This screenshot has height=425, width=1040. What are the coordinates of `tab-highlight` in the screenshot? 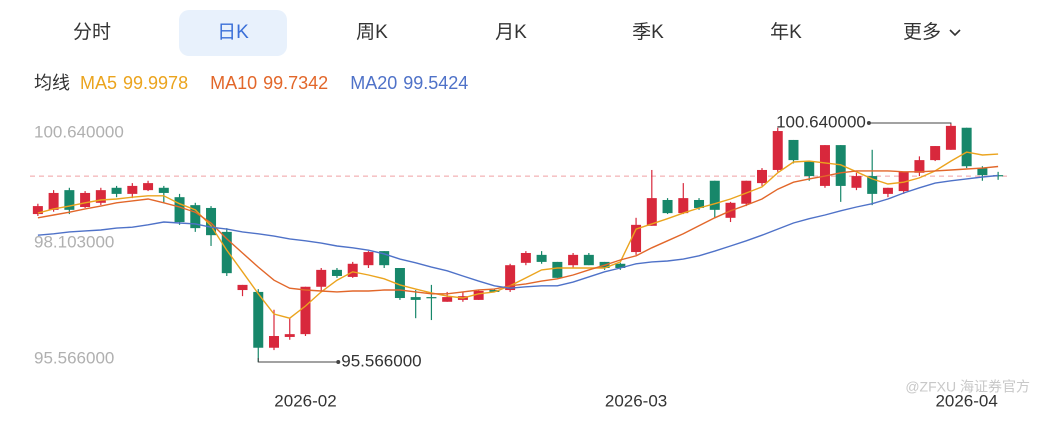 It's located at (233, 33).